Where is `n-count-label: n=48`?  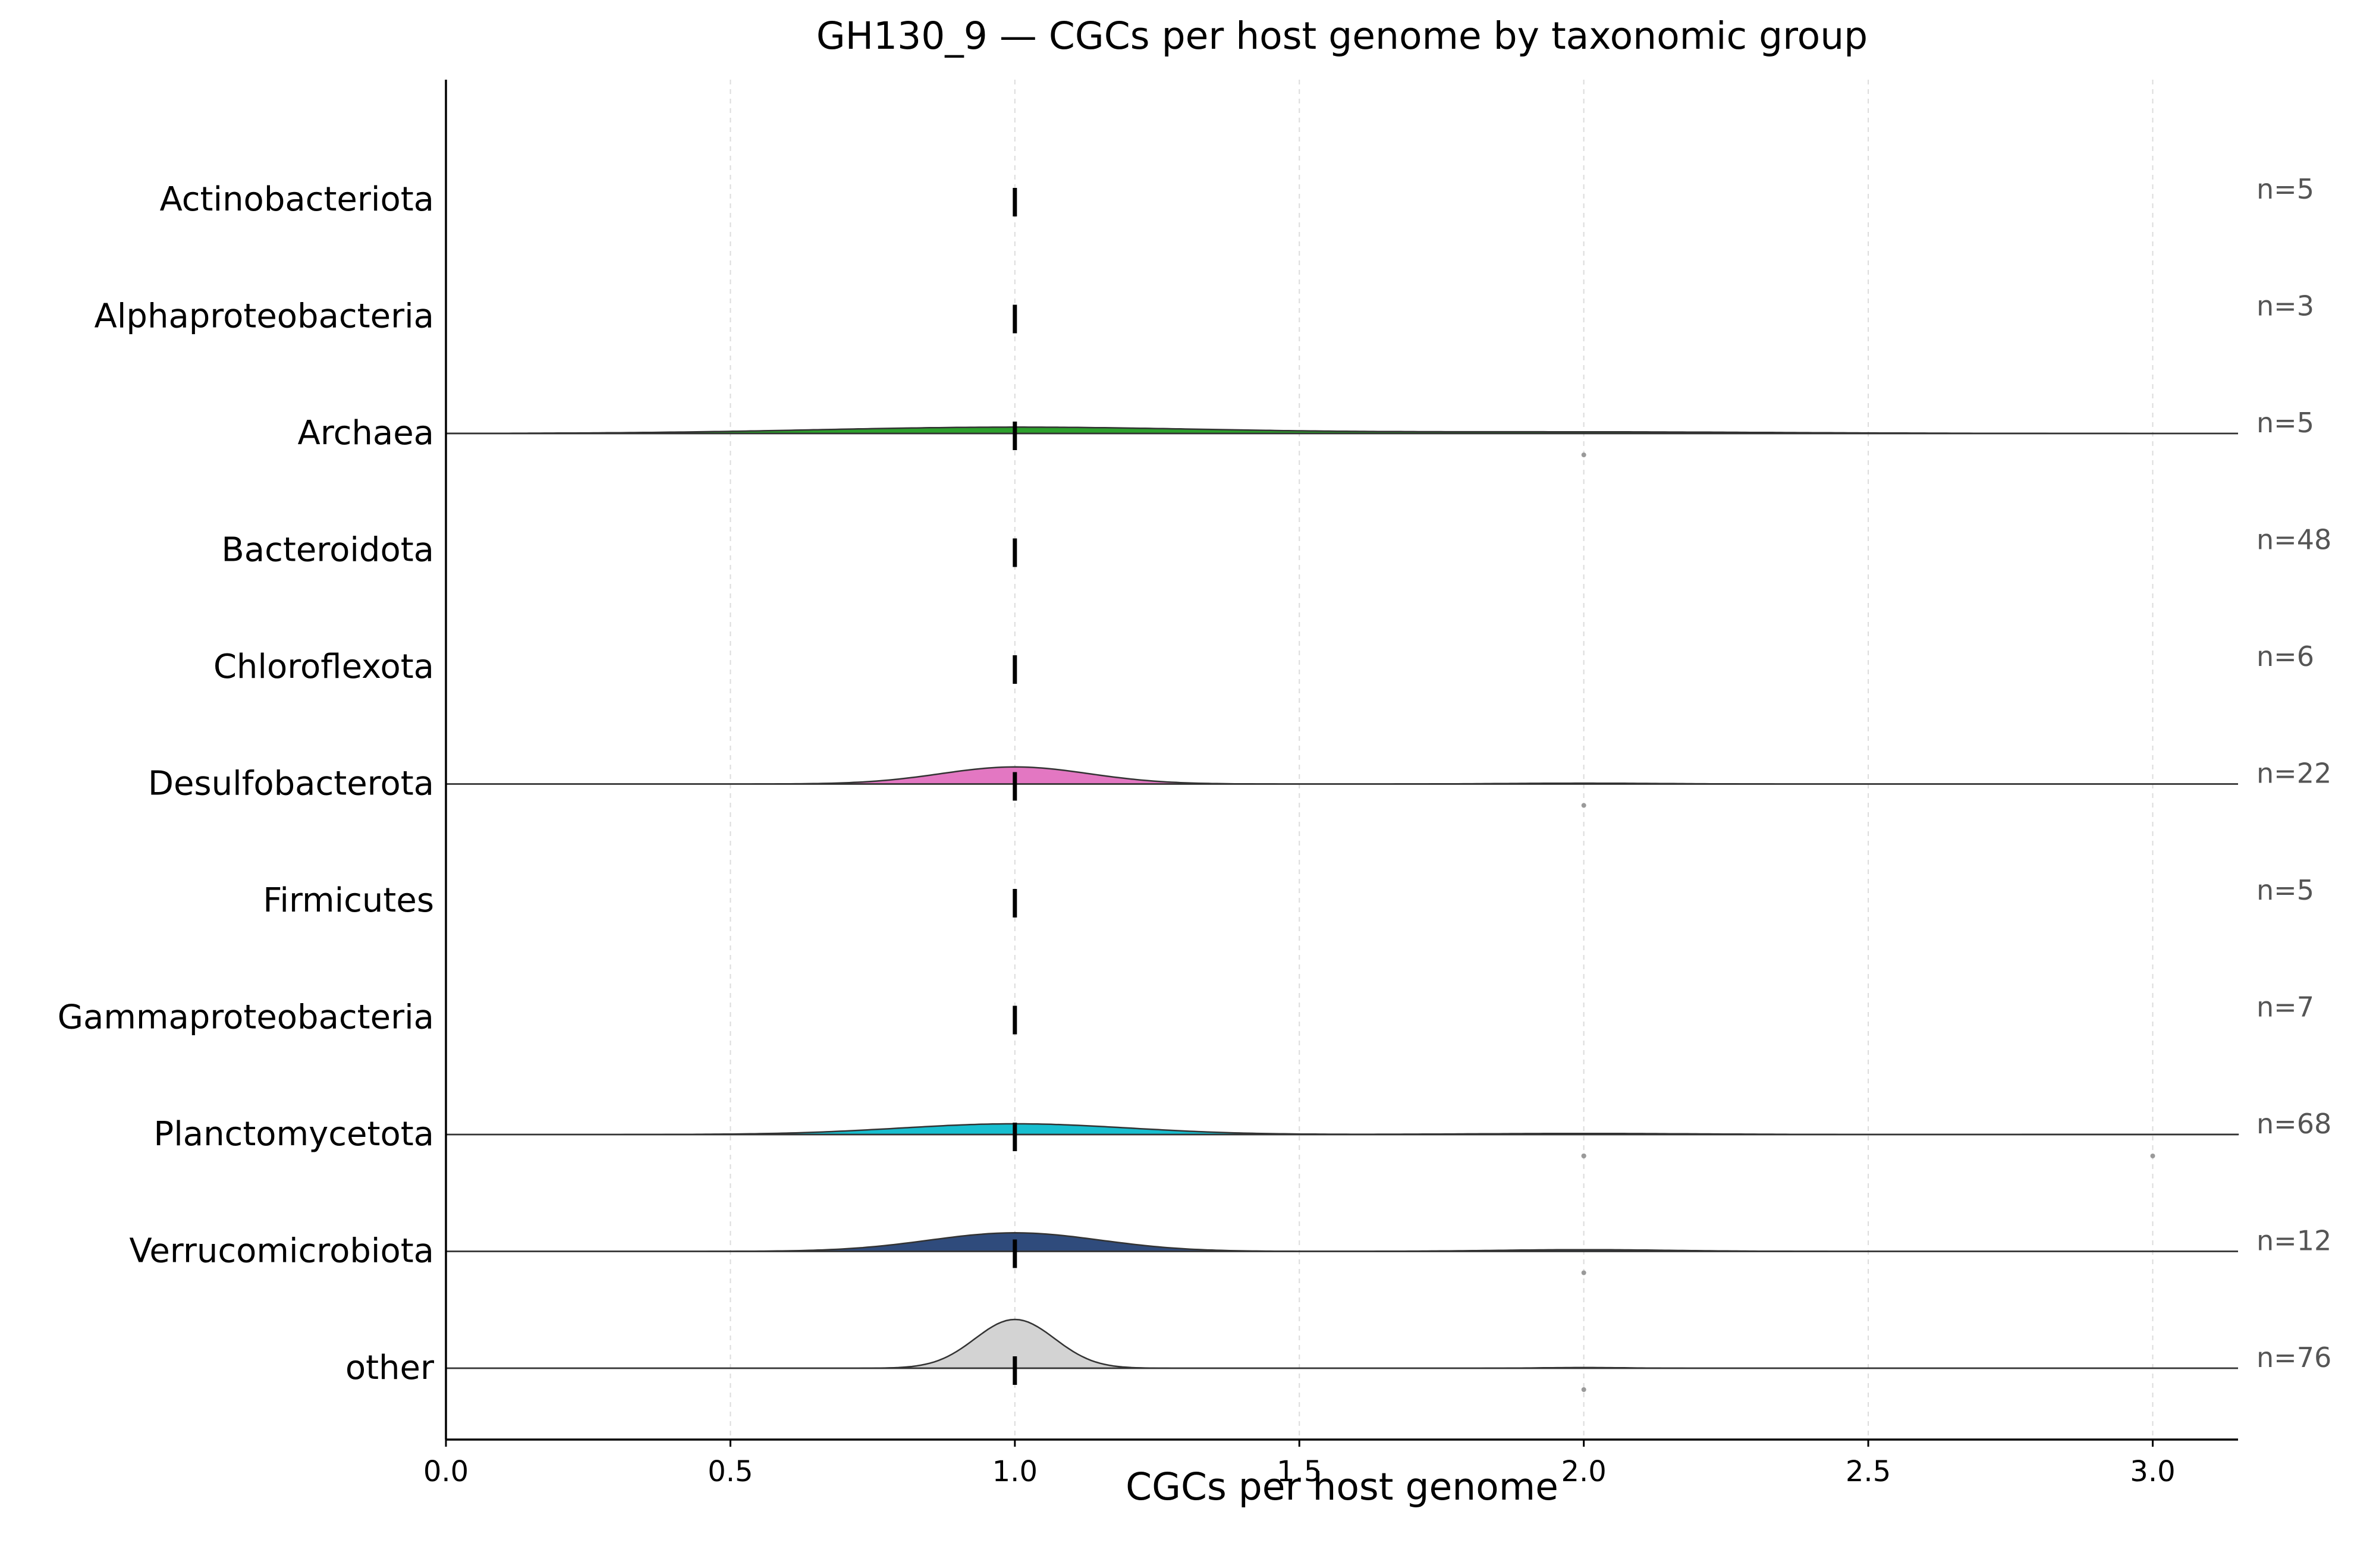
n-count-label: n=48 is located at coordinates (2293, 540).